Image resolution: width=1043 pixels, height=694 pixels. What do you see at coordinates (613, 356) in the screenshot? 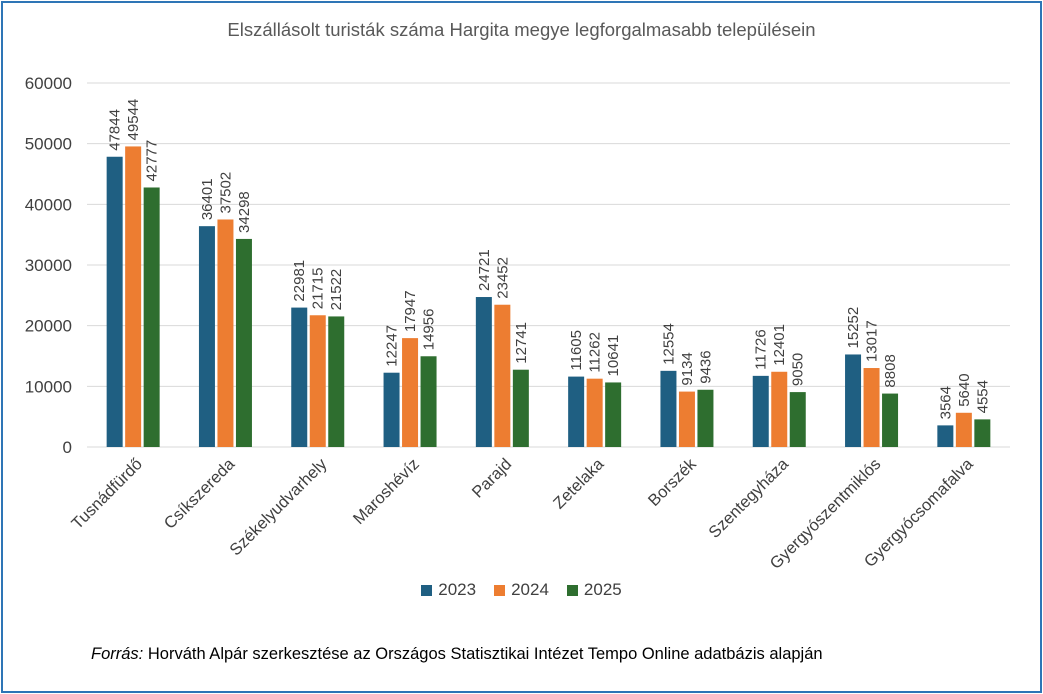
I see `data-label: 10641` at bounding box center [613, 356].